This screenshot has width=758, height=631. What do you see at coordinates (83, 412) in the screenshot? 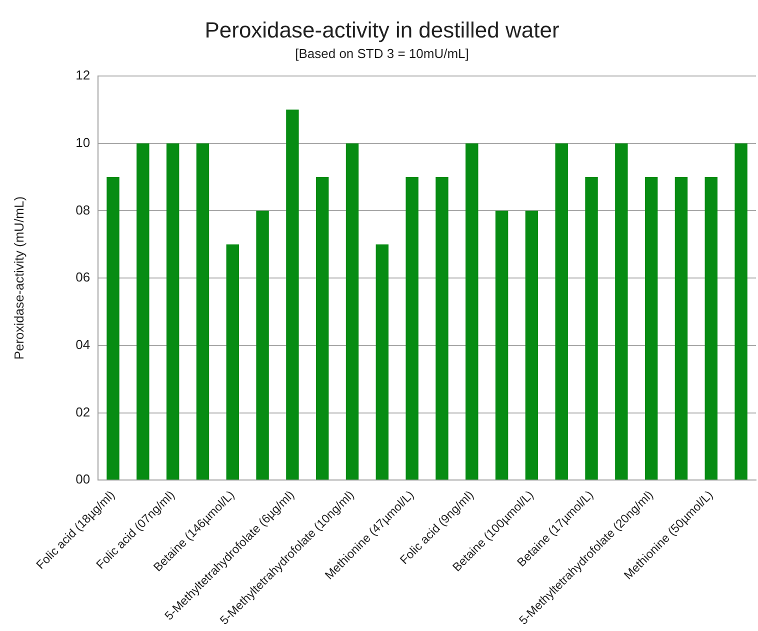
I see `y-tick-label: 02` at bounding box center [83, 412].